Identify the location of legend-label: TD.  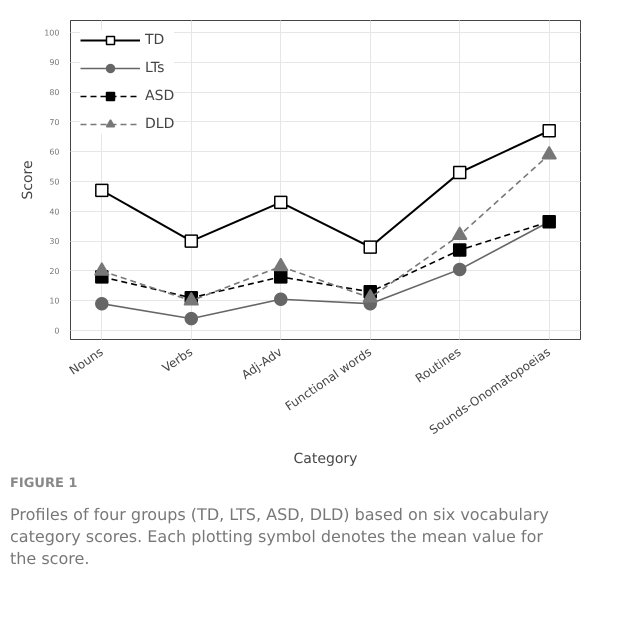
(155, 40).